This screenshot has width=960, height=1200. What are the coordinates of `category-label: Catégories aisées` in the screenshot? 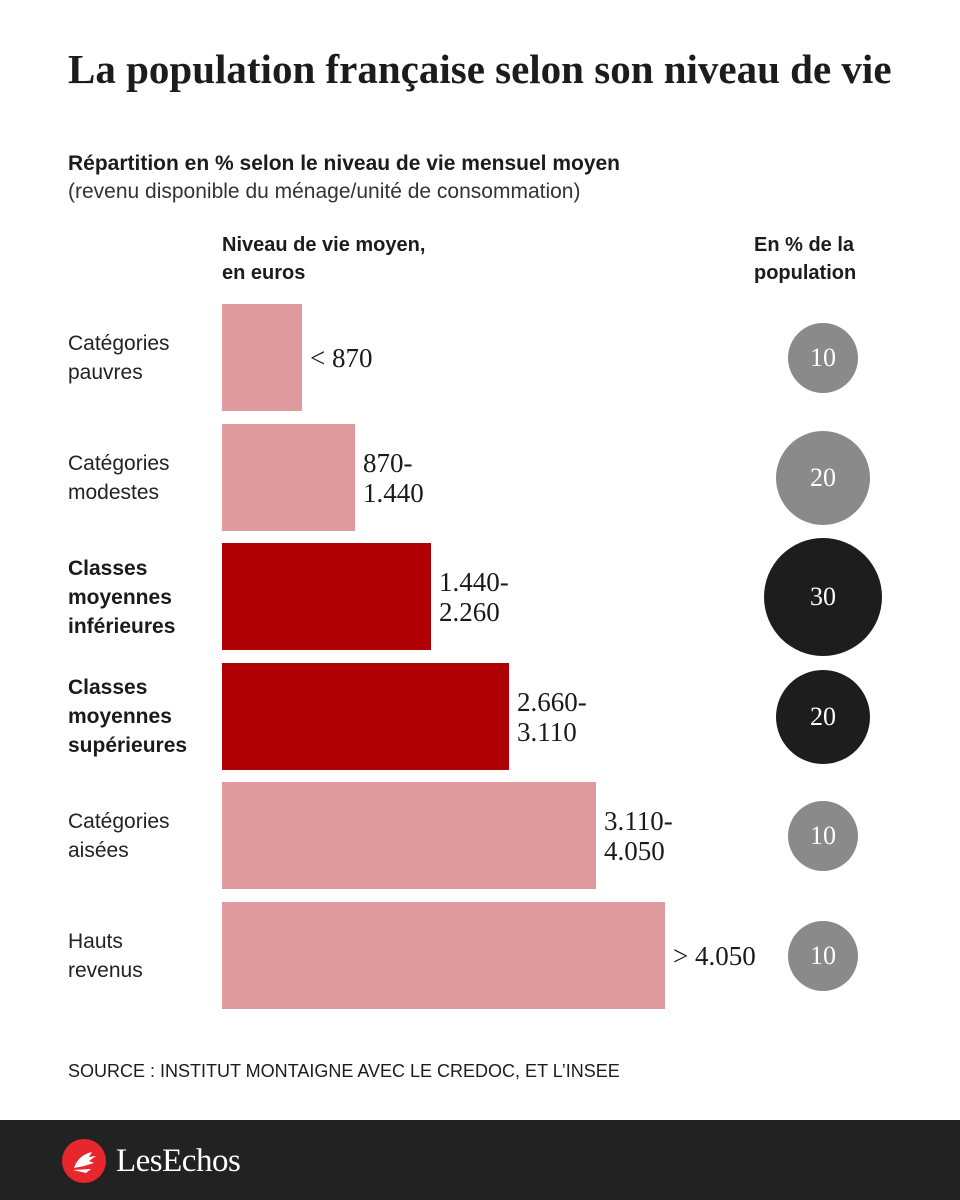 It's located at (143, 836).